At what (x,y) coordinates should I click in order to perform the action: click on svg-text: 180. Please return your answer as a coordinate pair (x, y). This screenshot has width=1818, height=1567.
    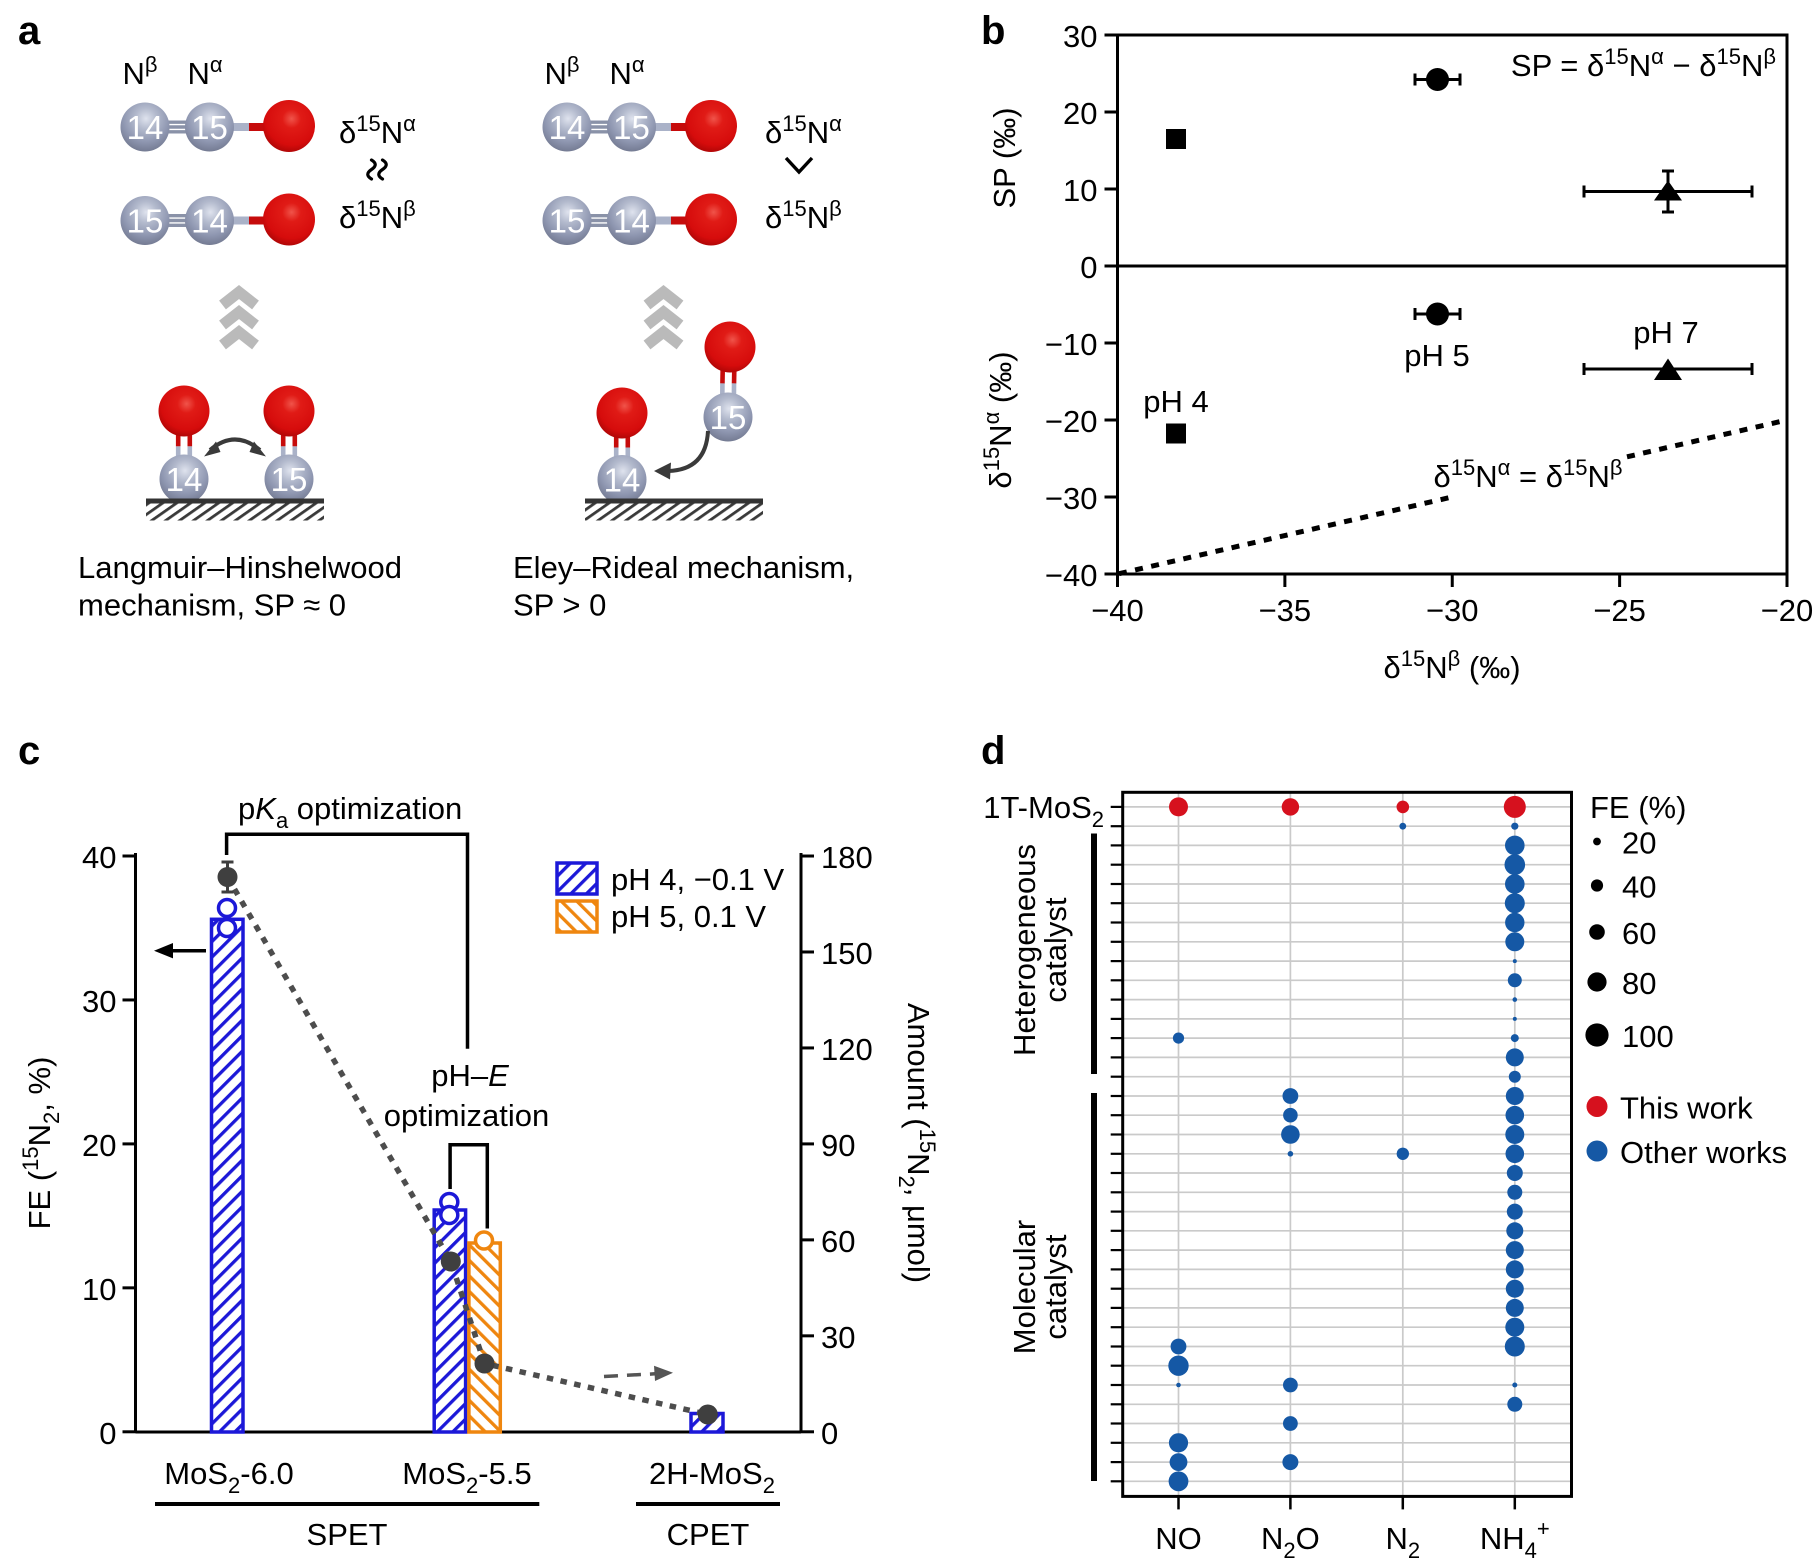
    Looking at the image, I should click on (847, 857).